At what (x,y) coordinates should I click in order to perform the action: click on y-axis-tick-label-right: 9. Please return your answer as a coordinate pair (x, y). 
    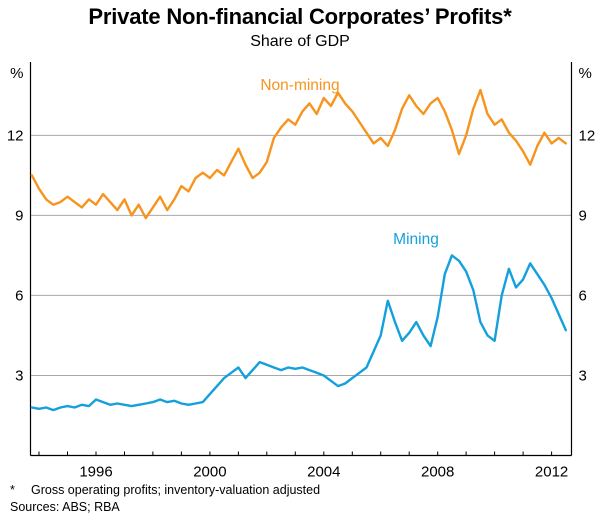
    Looking at the image, I should click on (583, 215).